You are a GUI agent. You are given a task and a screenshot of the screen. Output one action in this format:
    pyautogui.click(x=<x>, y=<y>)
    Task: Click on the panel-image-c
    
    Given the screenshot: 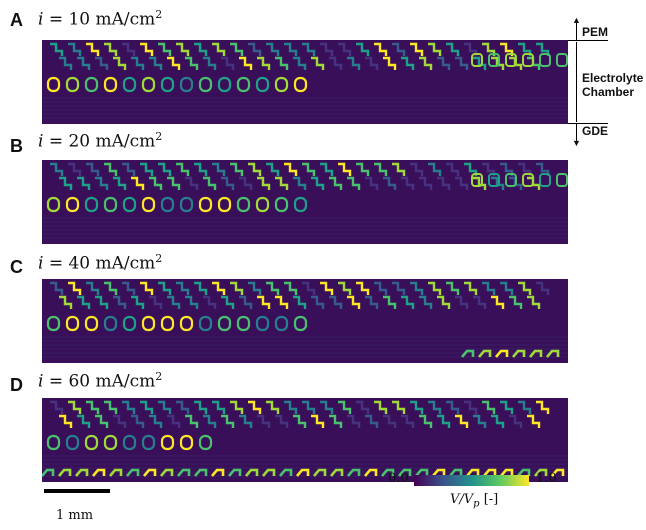 What is the action you would take?
    pyautogui.click(x=305, y=321)
    